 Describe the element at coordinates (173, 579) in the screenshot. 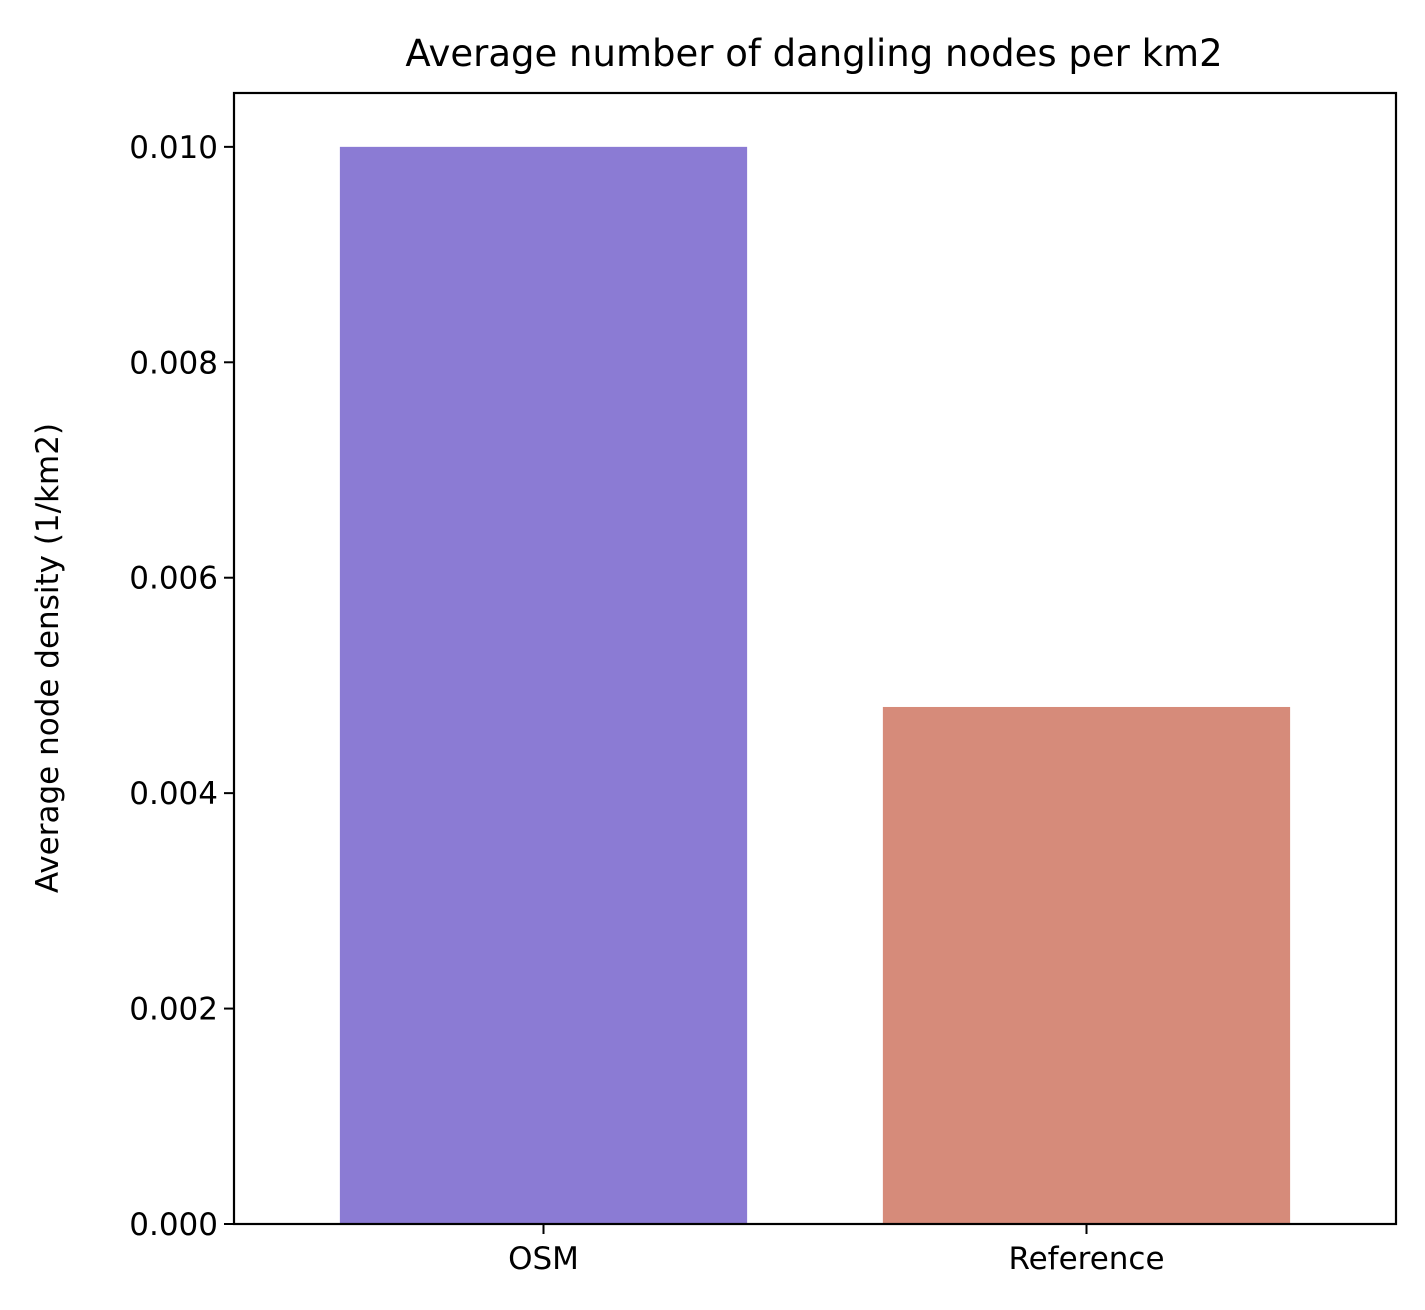

I see `y-tick-label: 0.006` at that location.